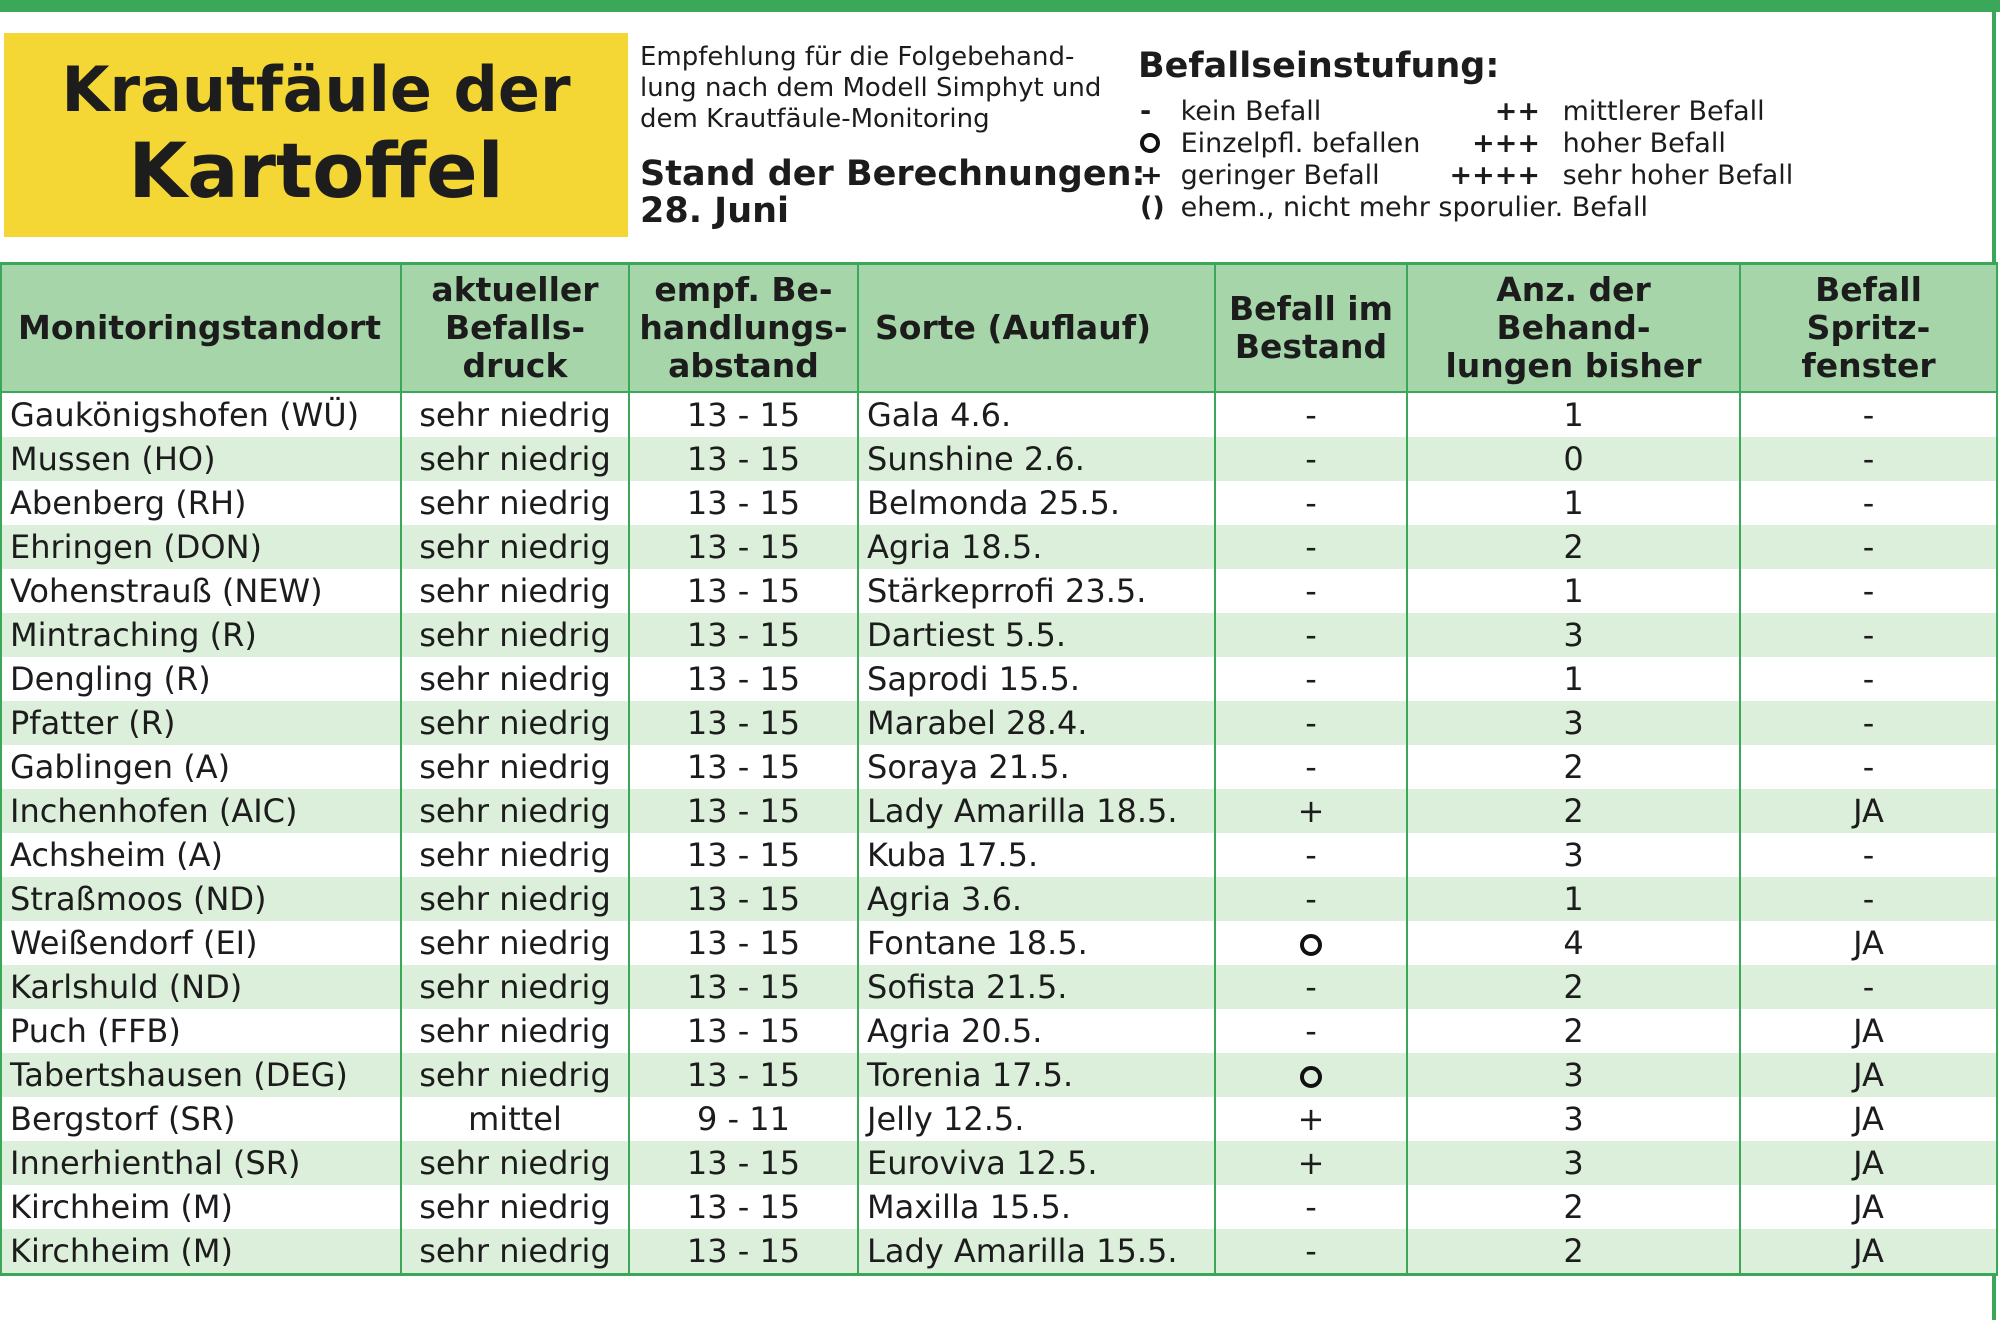  Describe the element at coordinates (715, 211) in the screenshot. I see `stand-date: 28. Juni` at that location.